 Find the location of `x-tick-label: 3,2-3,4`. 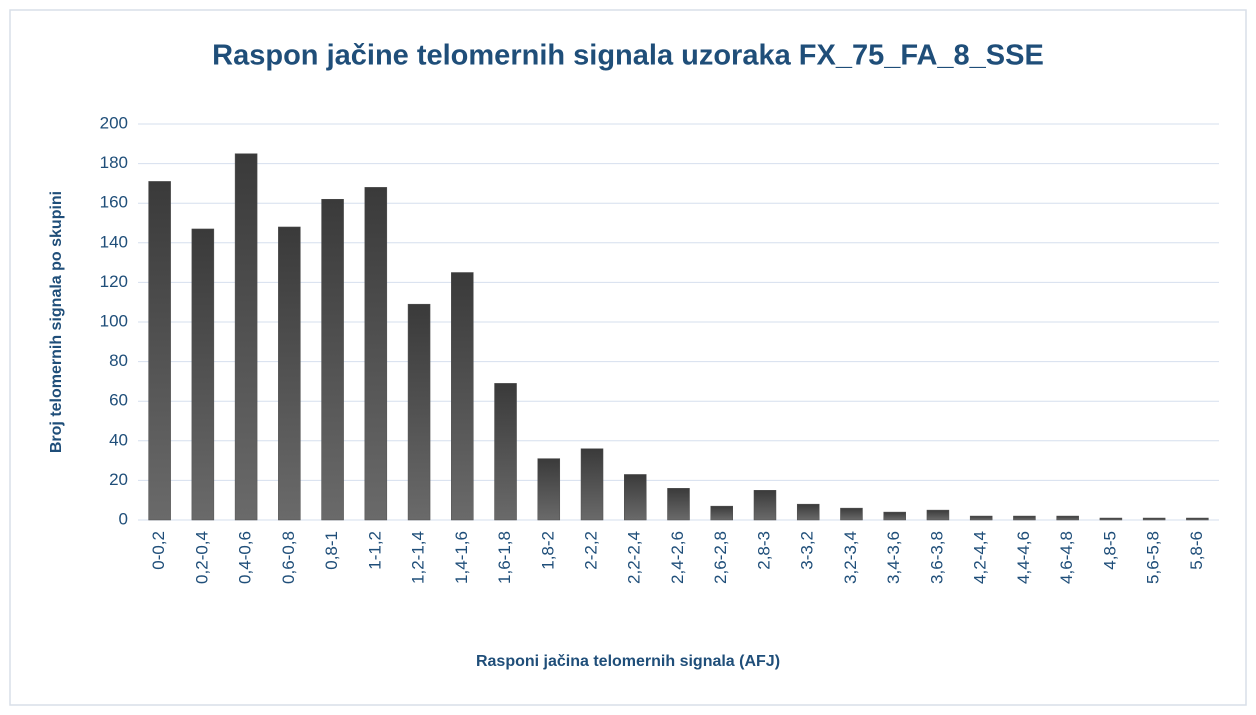

x-tick-label: 3,2-3,4 is located at coordinates (850, 557).